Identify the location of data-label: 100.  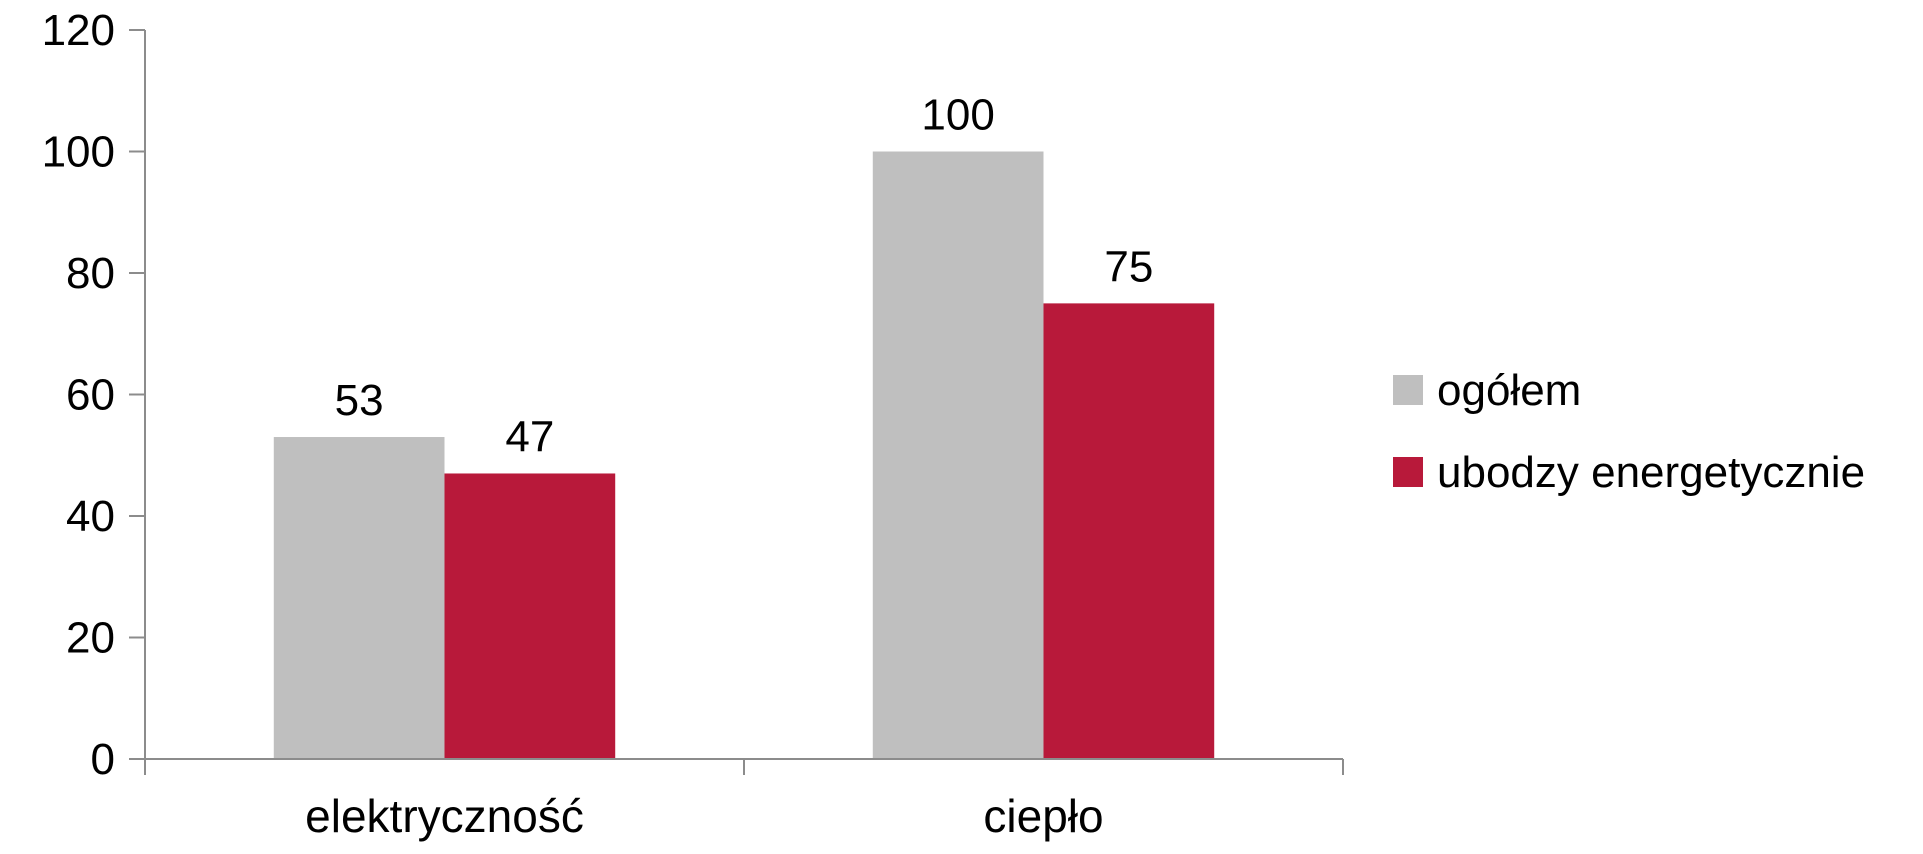
(957, 115).